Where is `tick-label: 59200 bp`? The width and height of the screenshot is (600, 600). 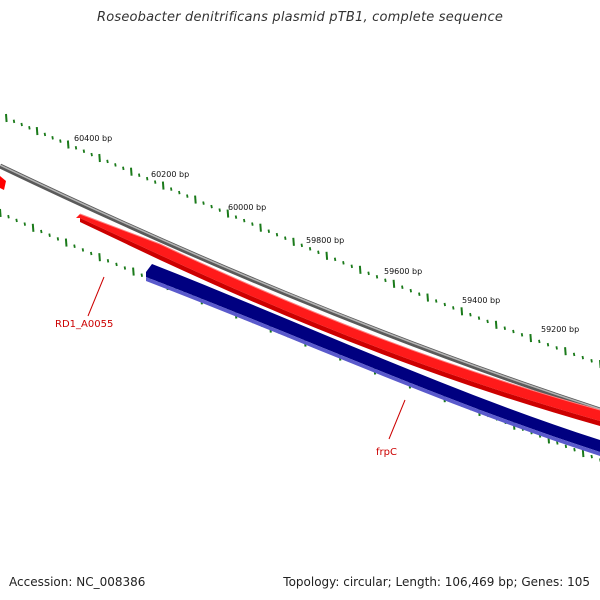 tick-label: 59200 bp is located at coordinates (560, 329).